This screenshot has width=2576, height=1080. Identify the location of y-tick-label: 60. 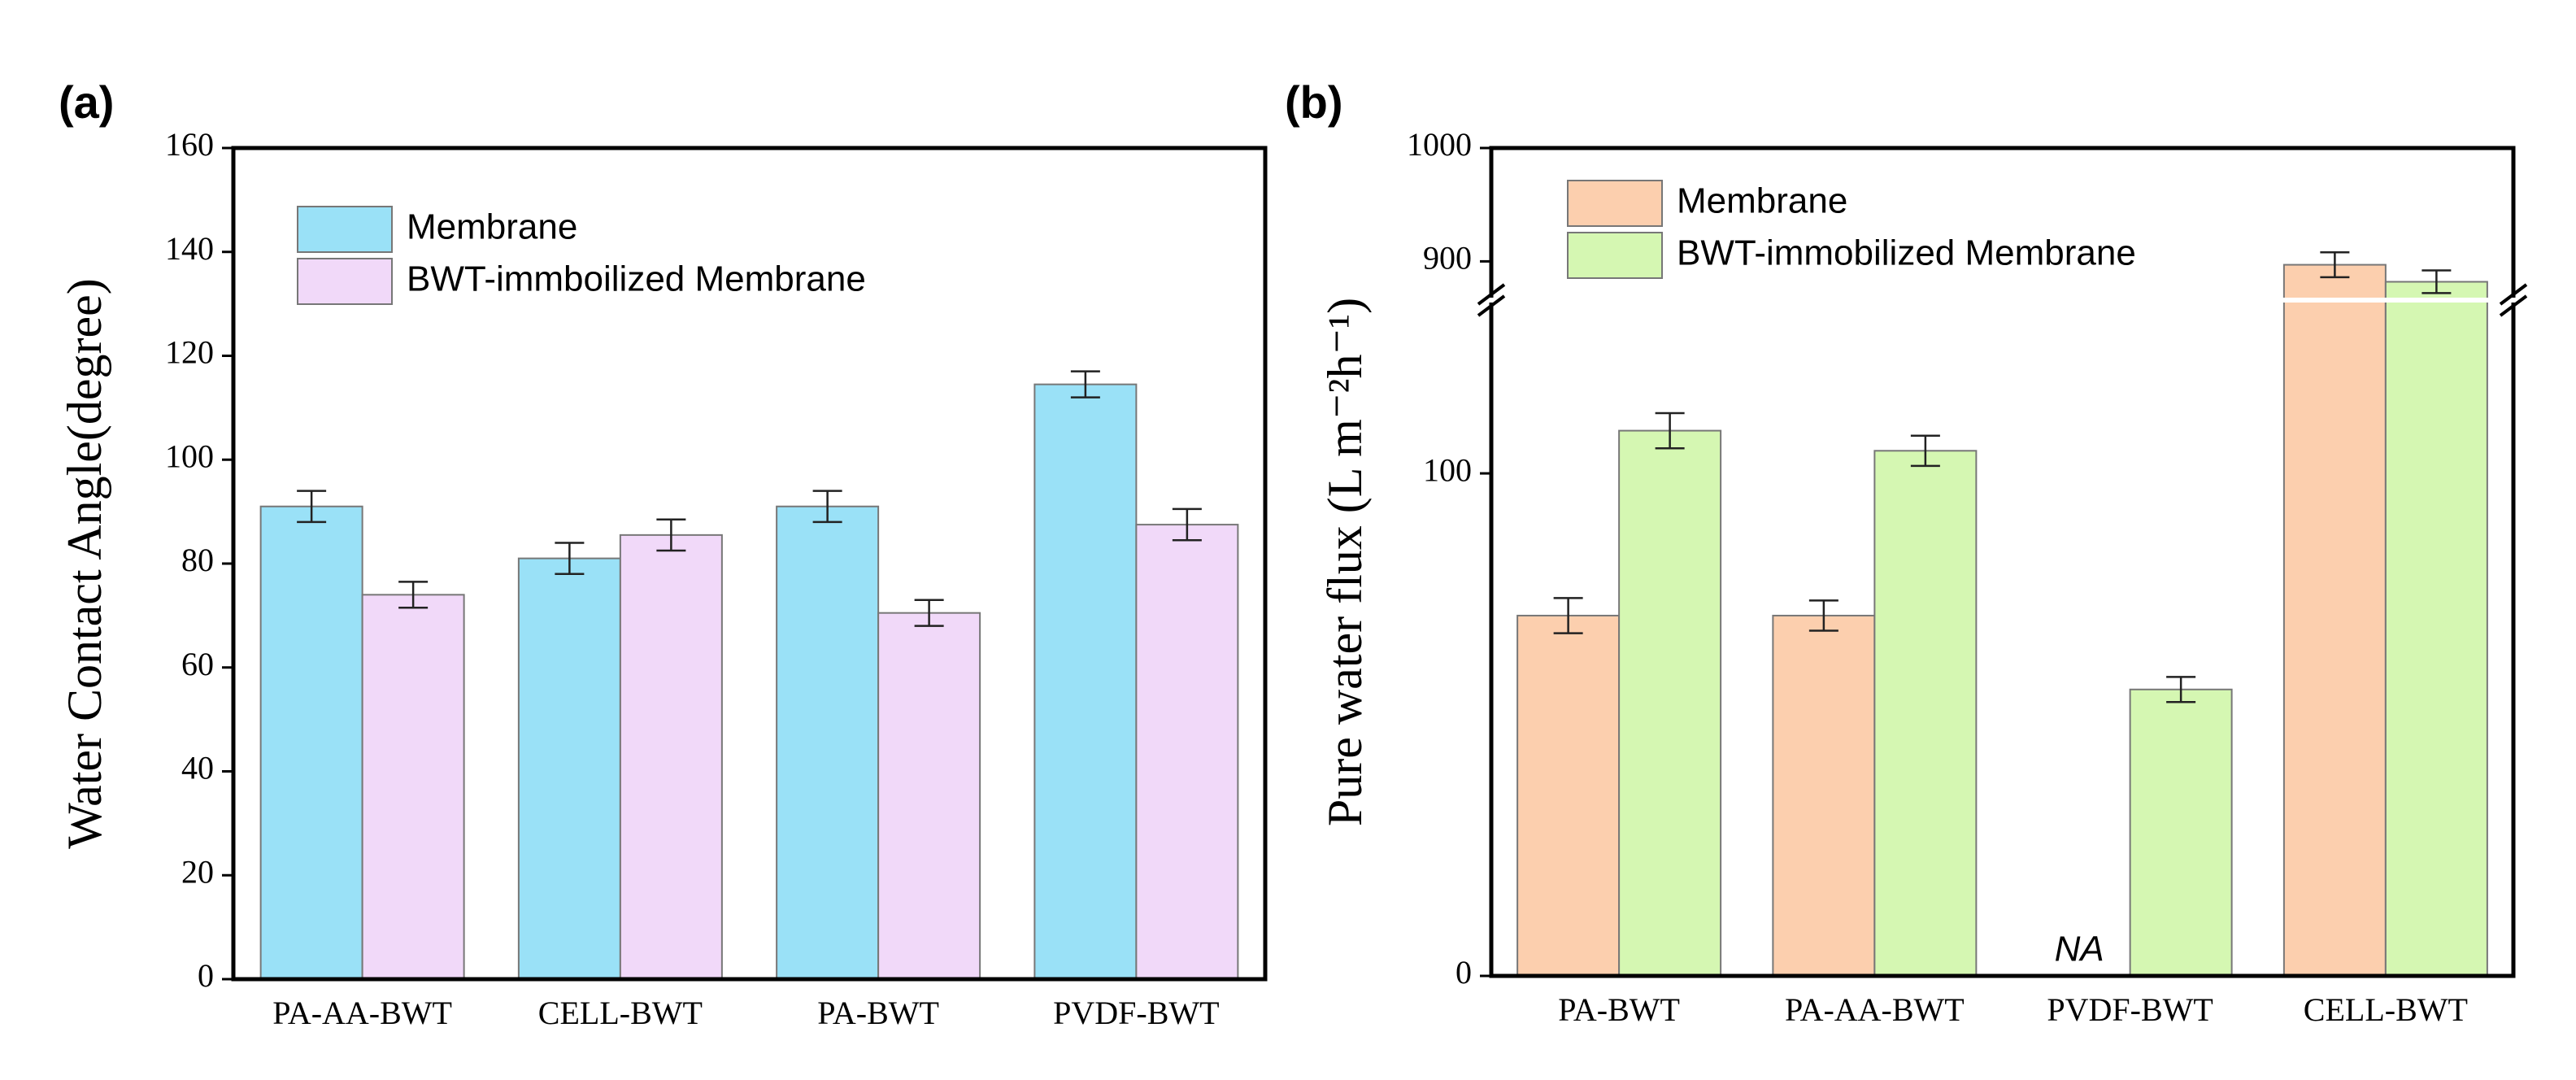
(198, 664).